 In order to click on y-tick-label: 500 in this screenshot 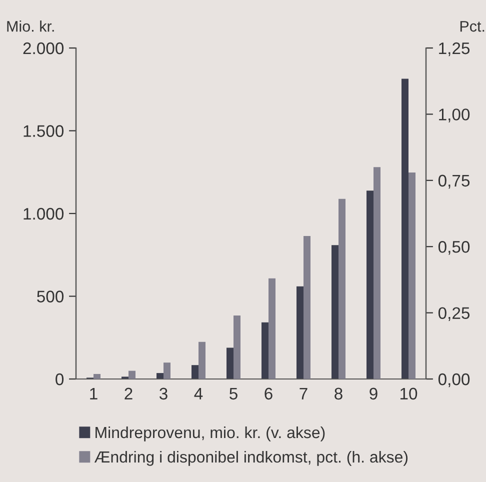, I will do `click(50, 296)`.